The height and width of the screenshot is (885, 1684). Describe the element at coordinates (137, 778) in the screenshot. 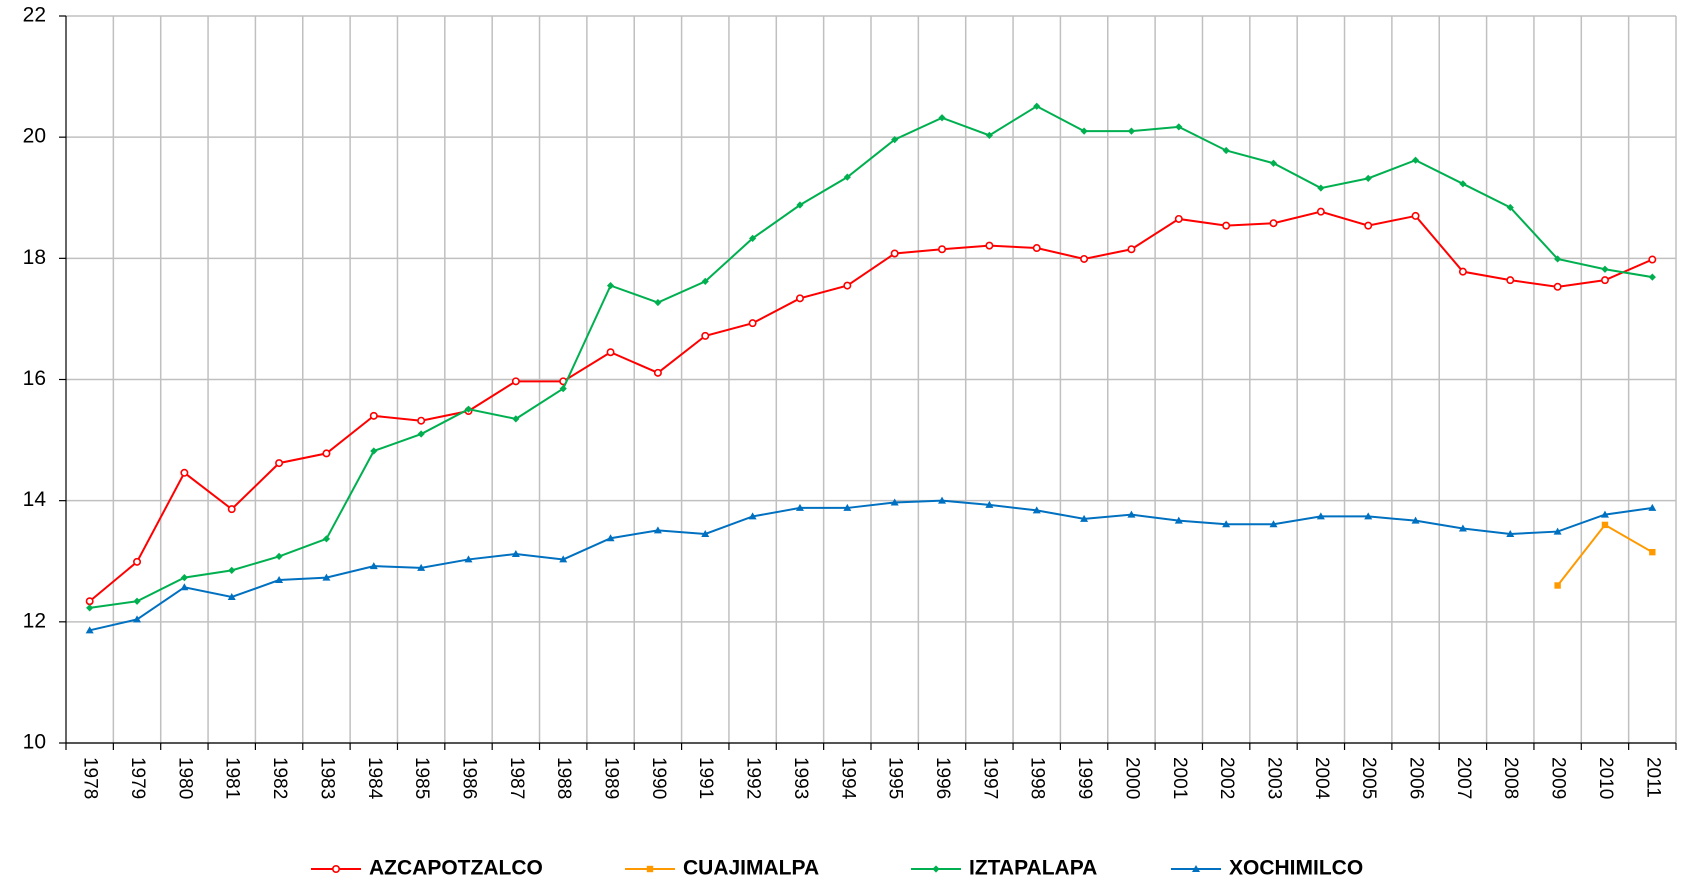

I see `x-tick-label: 1979` at that location.